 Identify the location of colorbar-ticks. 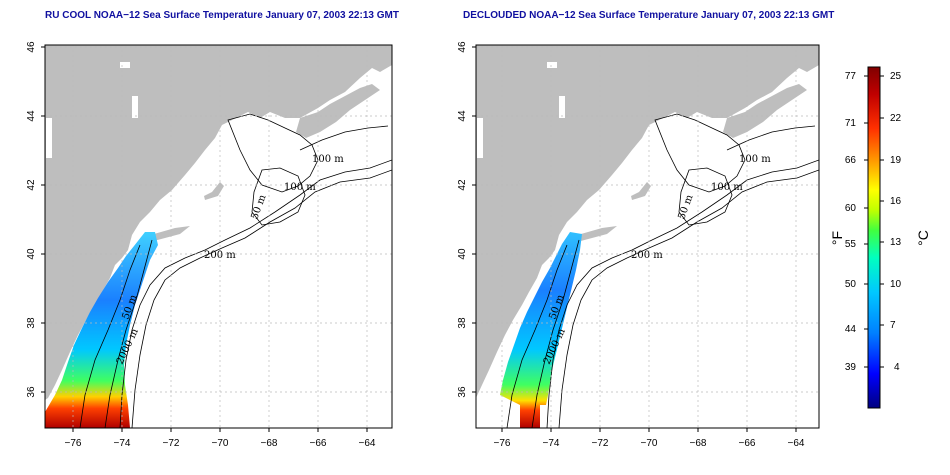
(874, 221).